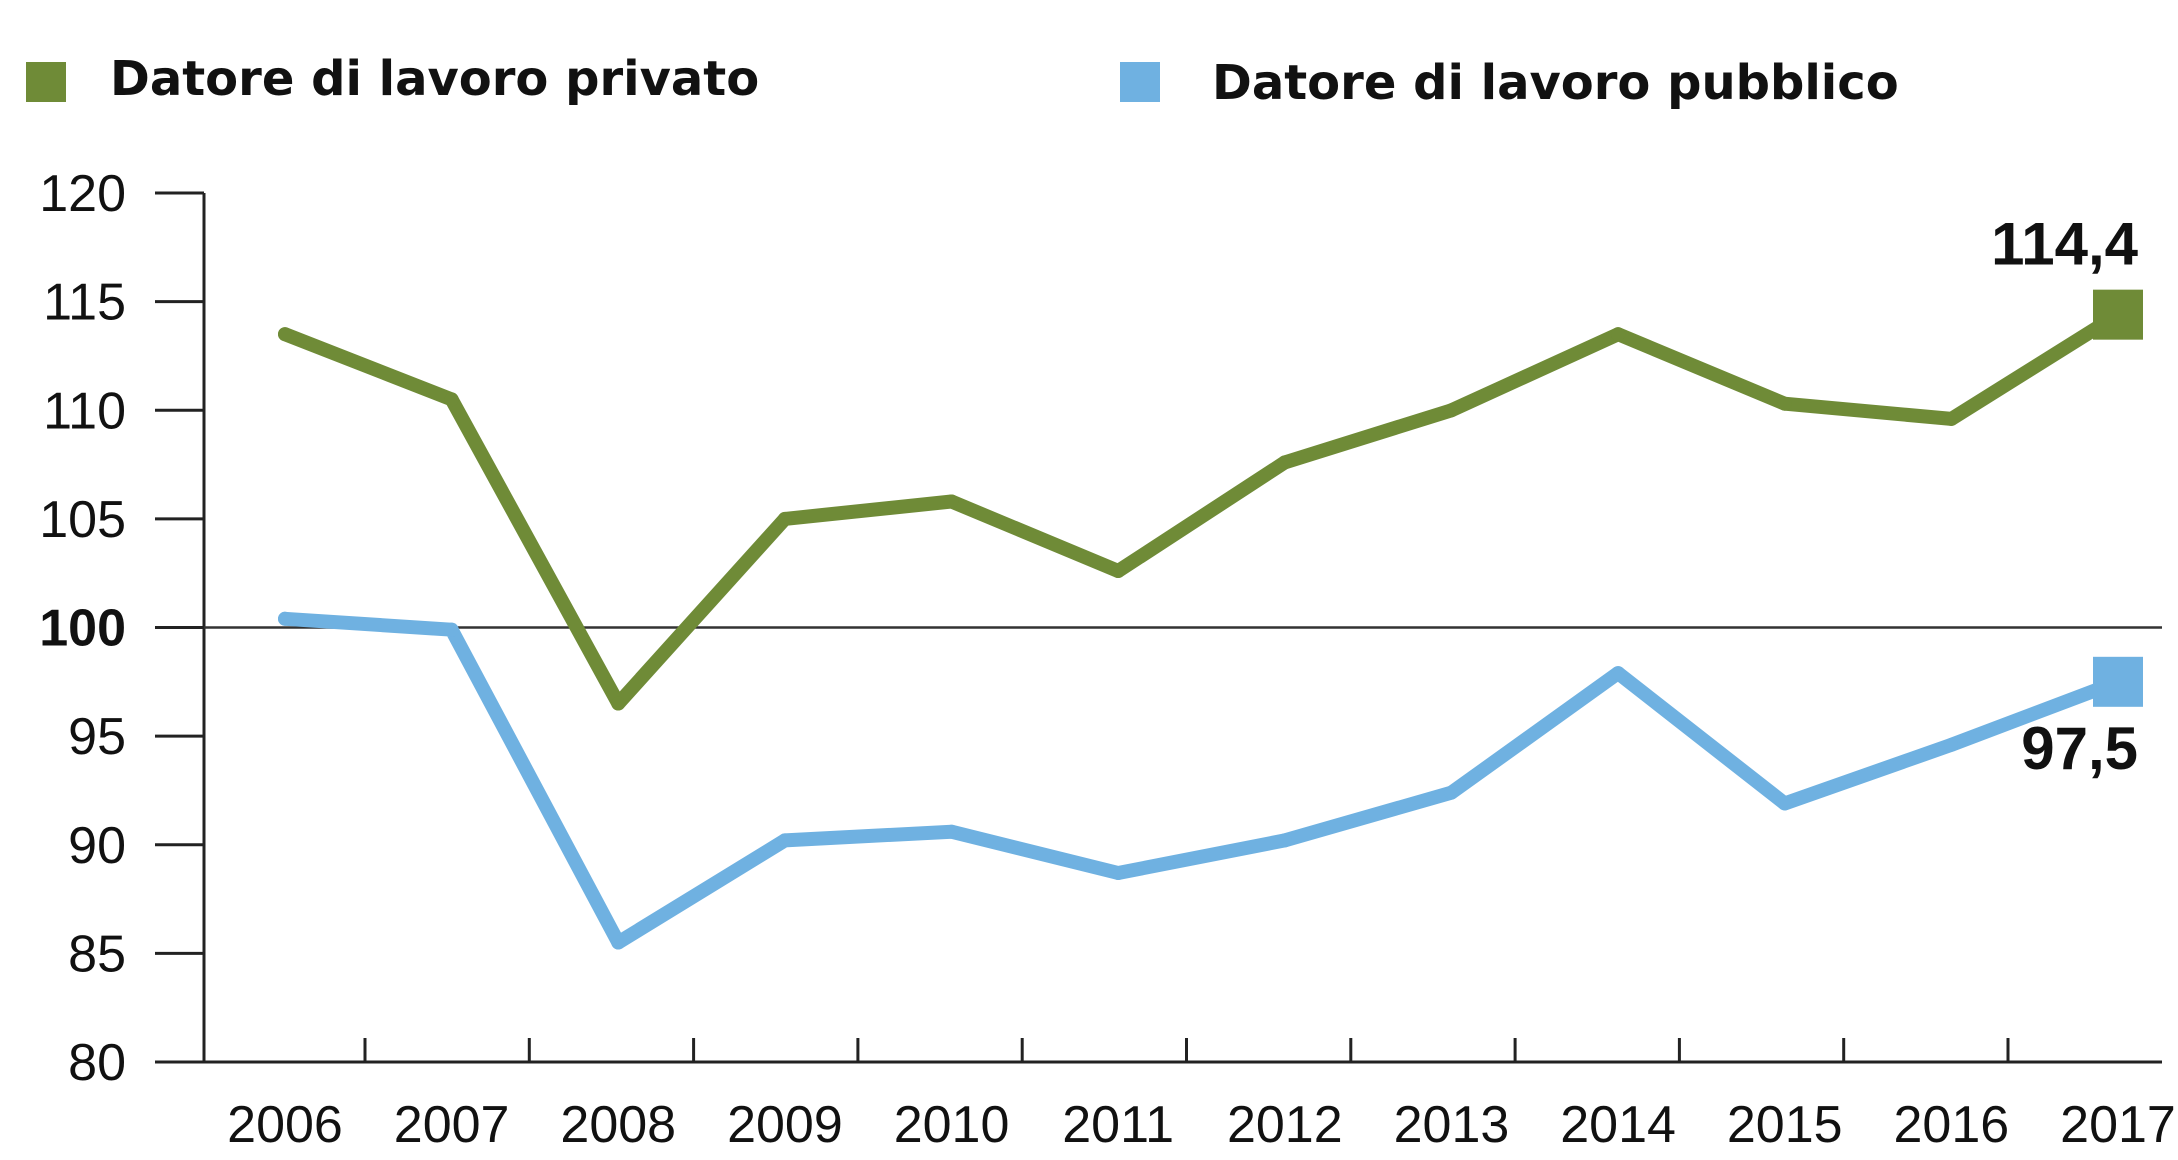  What do you see at coordinates (434, 79) in the screenshot?
I see `legend-label-private: Datore di lavoro privato` at bounding box center [434, 79].